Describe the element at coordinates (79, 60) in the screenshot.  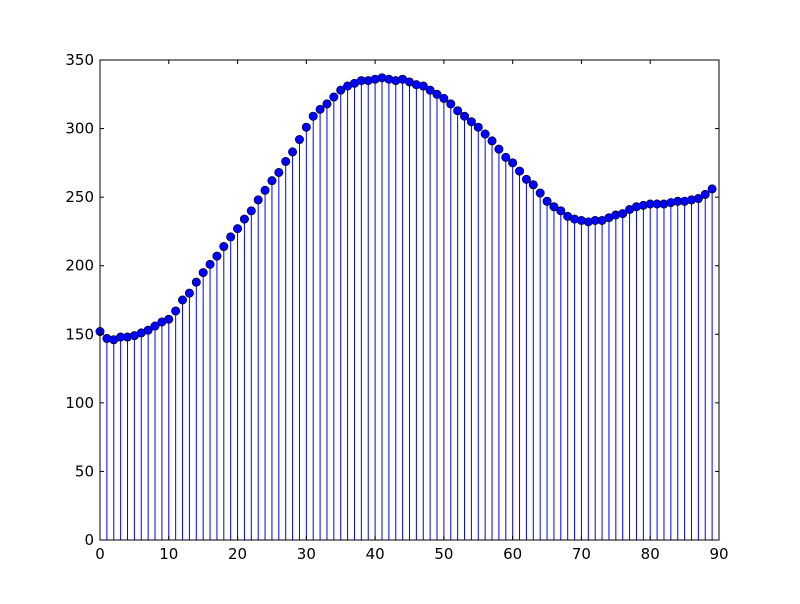
I see `y-tick-label: 350` at that location.